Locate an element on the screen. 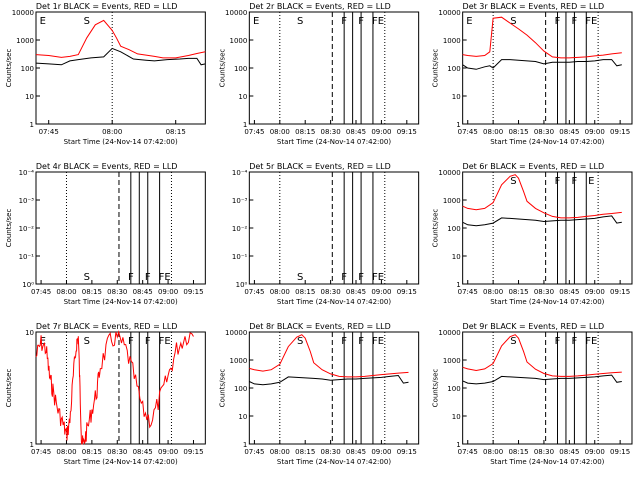  y-tick-label: 10⁰ is located at coordinates (242, 285).